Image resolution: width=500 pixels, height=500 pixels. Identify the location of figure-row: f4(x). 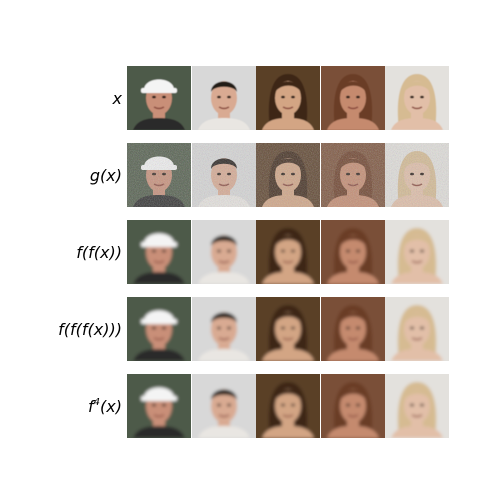
(250, 406).